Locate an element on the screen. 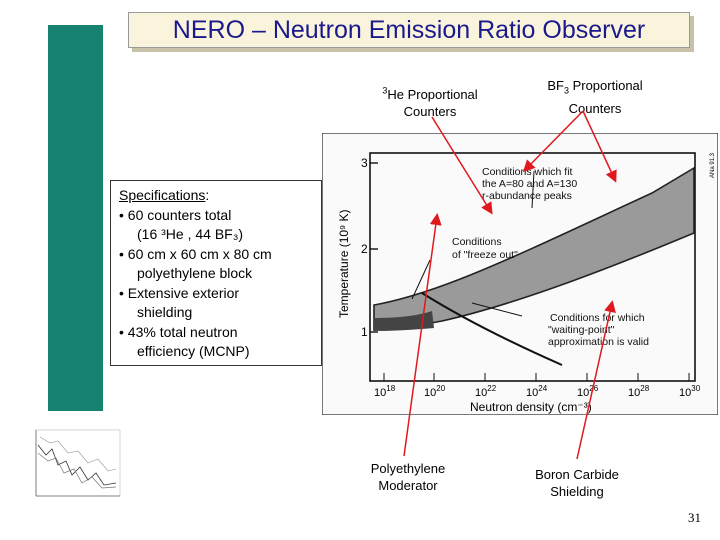 The height and width of the screenshot is (540, 720). spec-line: • 60 cm x 60 cm x 80 cm is located at coordinates (195, 253).